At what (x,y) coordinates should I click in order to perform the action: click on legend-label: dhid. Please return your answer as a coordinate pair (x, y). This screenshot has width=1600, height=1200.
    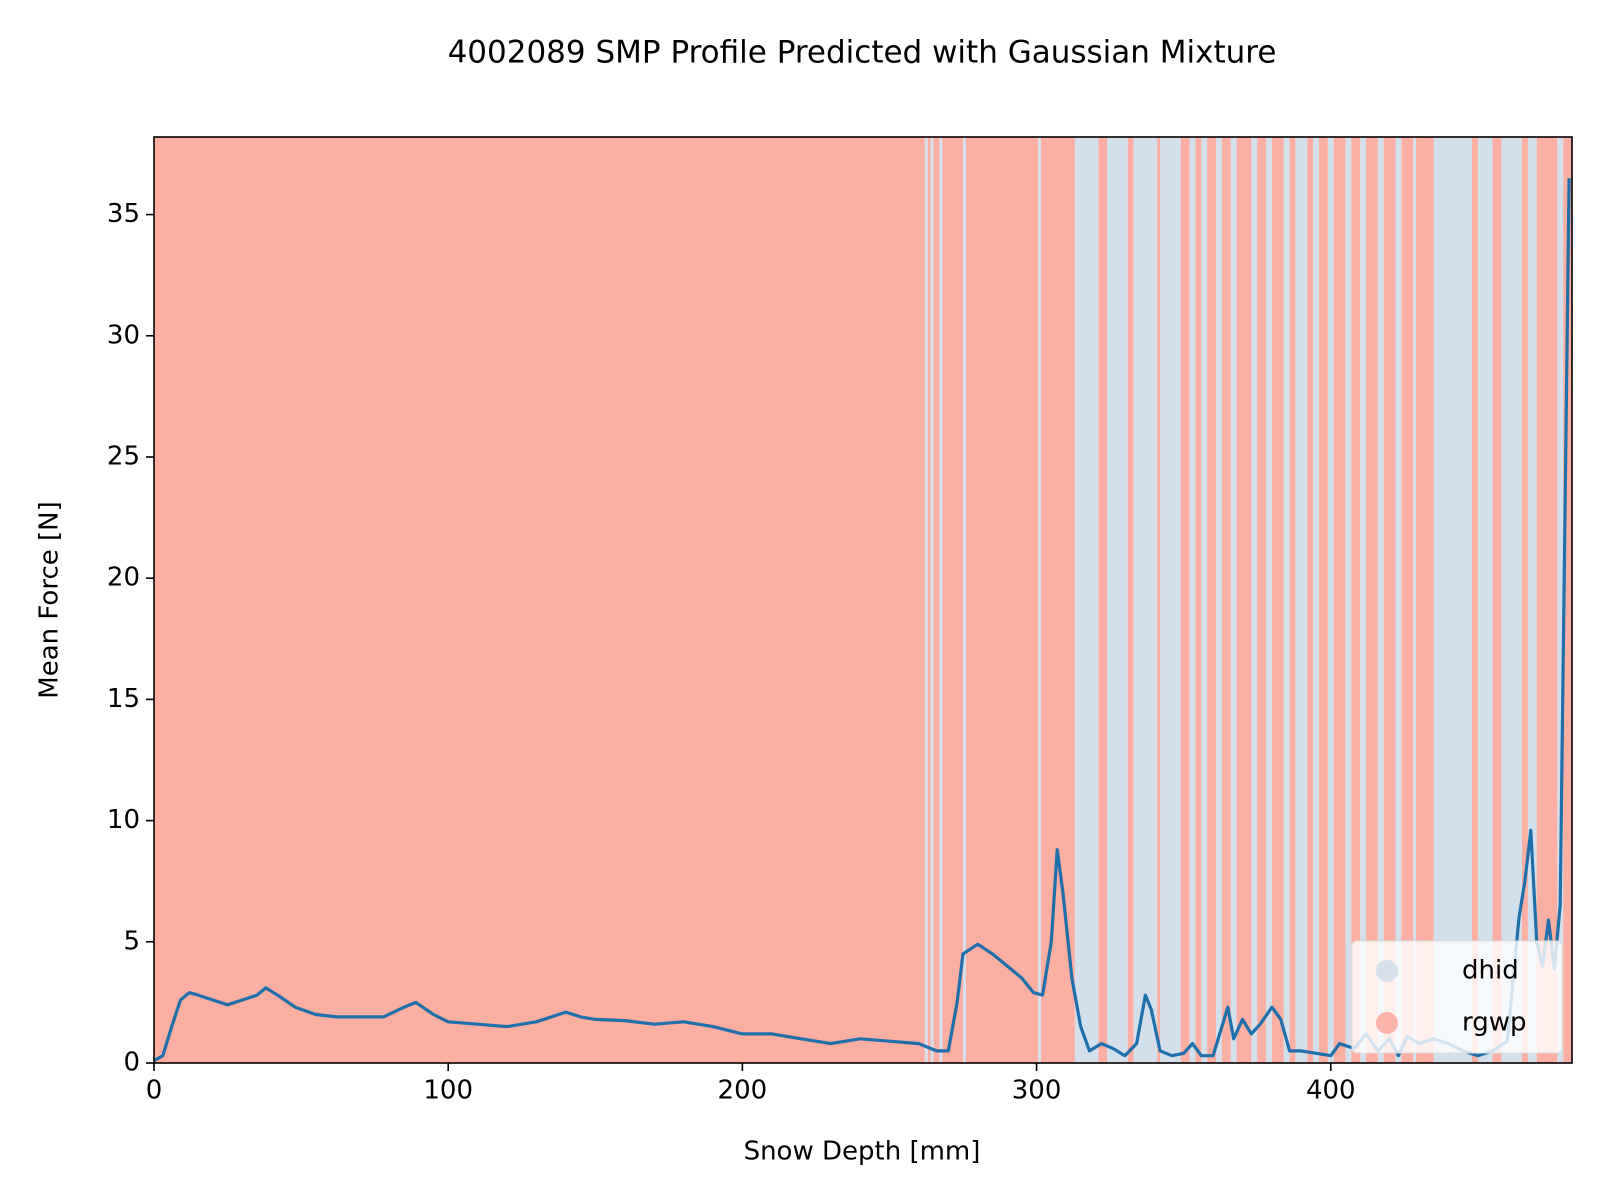
    Looking at the image, I should click on (1490, 971).